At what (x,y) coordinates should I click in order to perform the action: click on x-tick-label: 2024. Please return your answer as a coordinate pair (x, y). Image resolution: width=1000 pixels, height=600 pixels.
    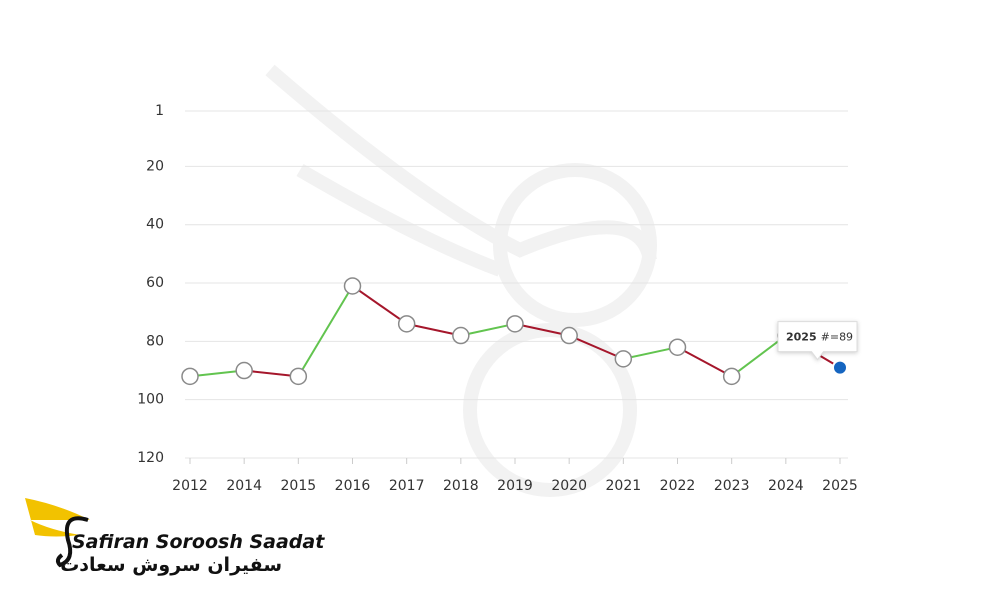
    Looking at the image, I should click on (786, 486).